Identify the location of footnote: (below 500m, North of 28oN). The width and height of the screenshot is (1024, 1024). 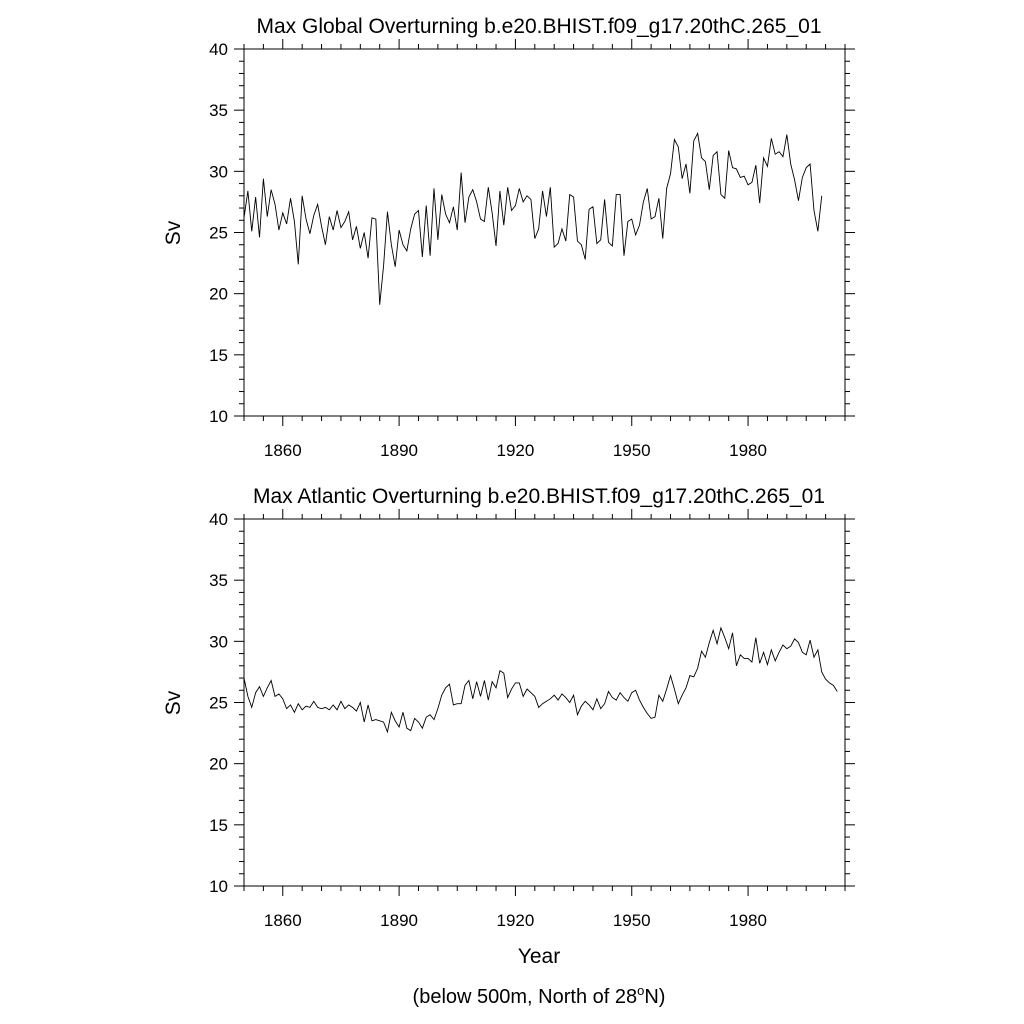
(539, 995).